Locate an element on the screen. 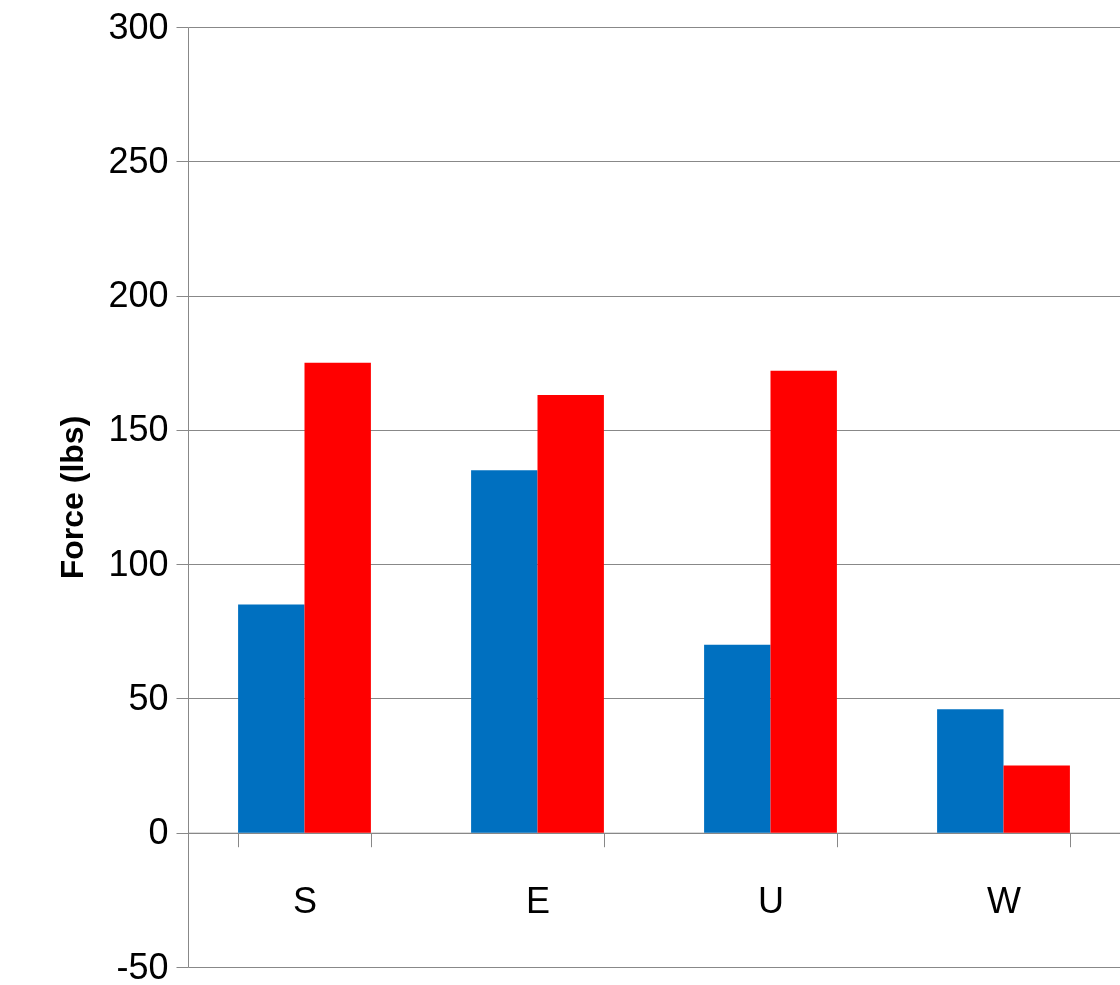 This screenshot has height=985, width=1120. y-tick-label: 250 is located at coordinates (138, 160).